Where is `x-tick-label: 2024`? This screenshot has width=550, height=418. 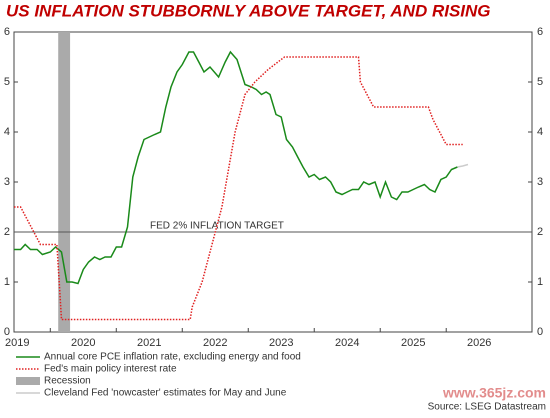
x-tick-label: 2024 is located at coordinates (347, 343).